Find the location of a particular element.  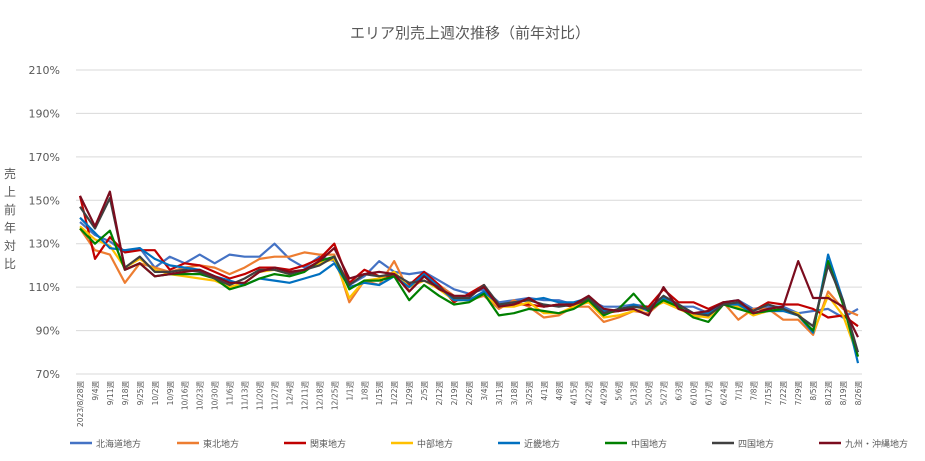

x-tick-label: 7/29週 is located at coordinates (798, 393).